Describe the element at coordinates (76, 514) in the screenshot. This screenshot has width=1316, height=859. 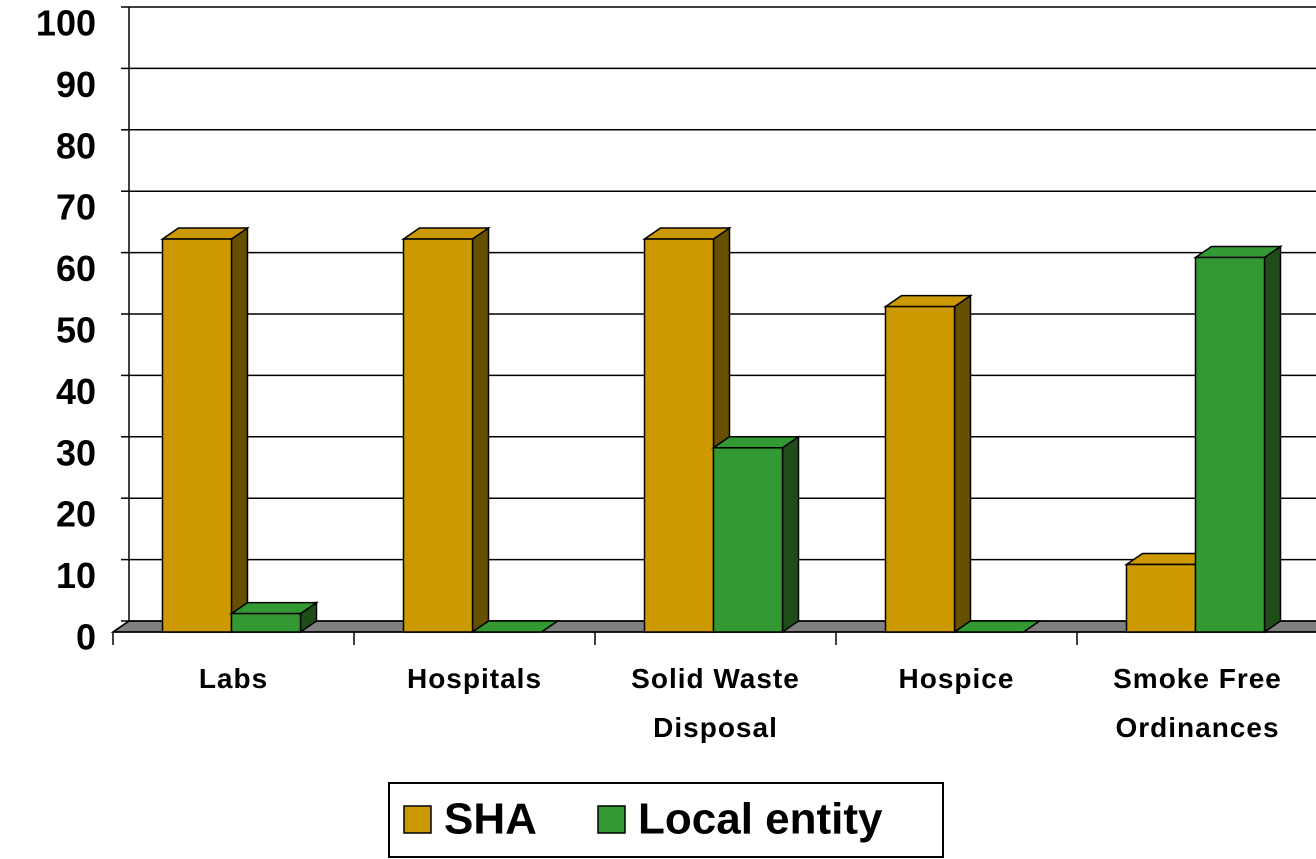
I see `y-tick-label: 20` at that location.